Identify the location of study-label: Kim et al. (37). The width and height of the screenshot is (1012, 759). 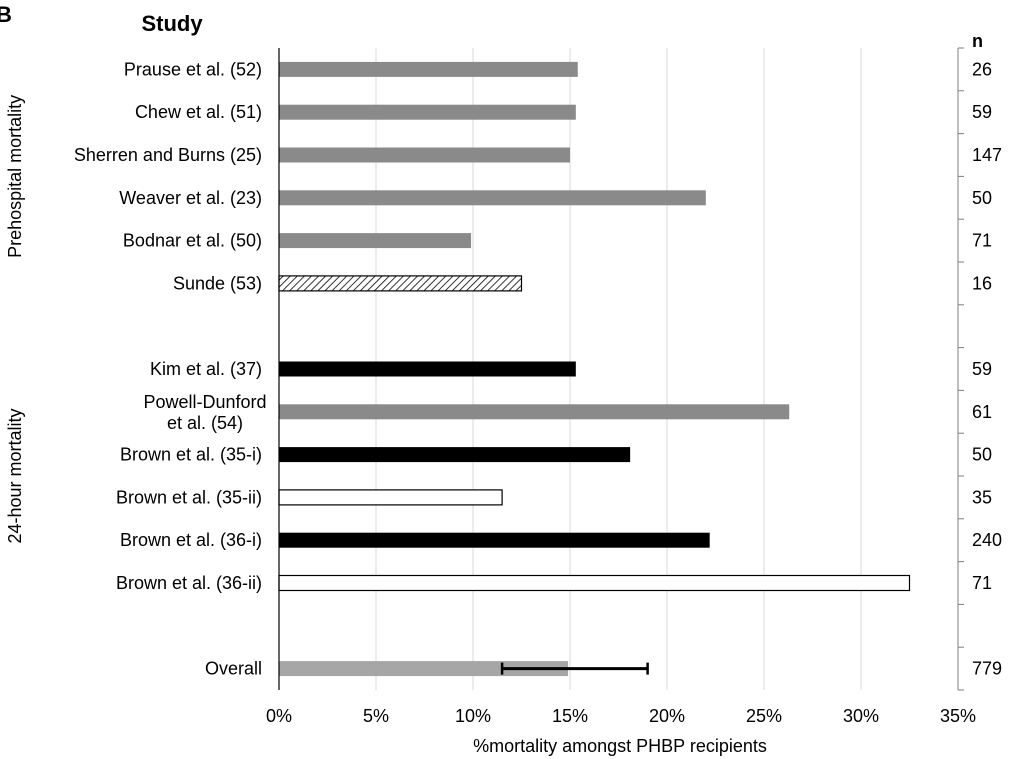
(206, 369).